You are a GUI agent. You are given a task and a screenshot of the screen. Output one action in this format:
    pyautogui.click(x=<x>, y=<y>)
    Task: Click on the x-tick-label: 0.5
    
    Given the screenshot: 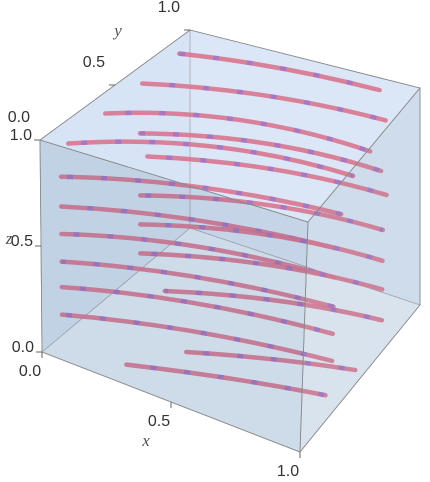 What is the action you would take?
    pyautogui.click(x=159, y=421)
    